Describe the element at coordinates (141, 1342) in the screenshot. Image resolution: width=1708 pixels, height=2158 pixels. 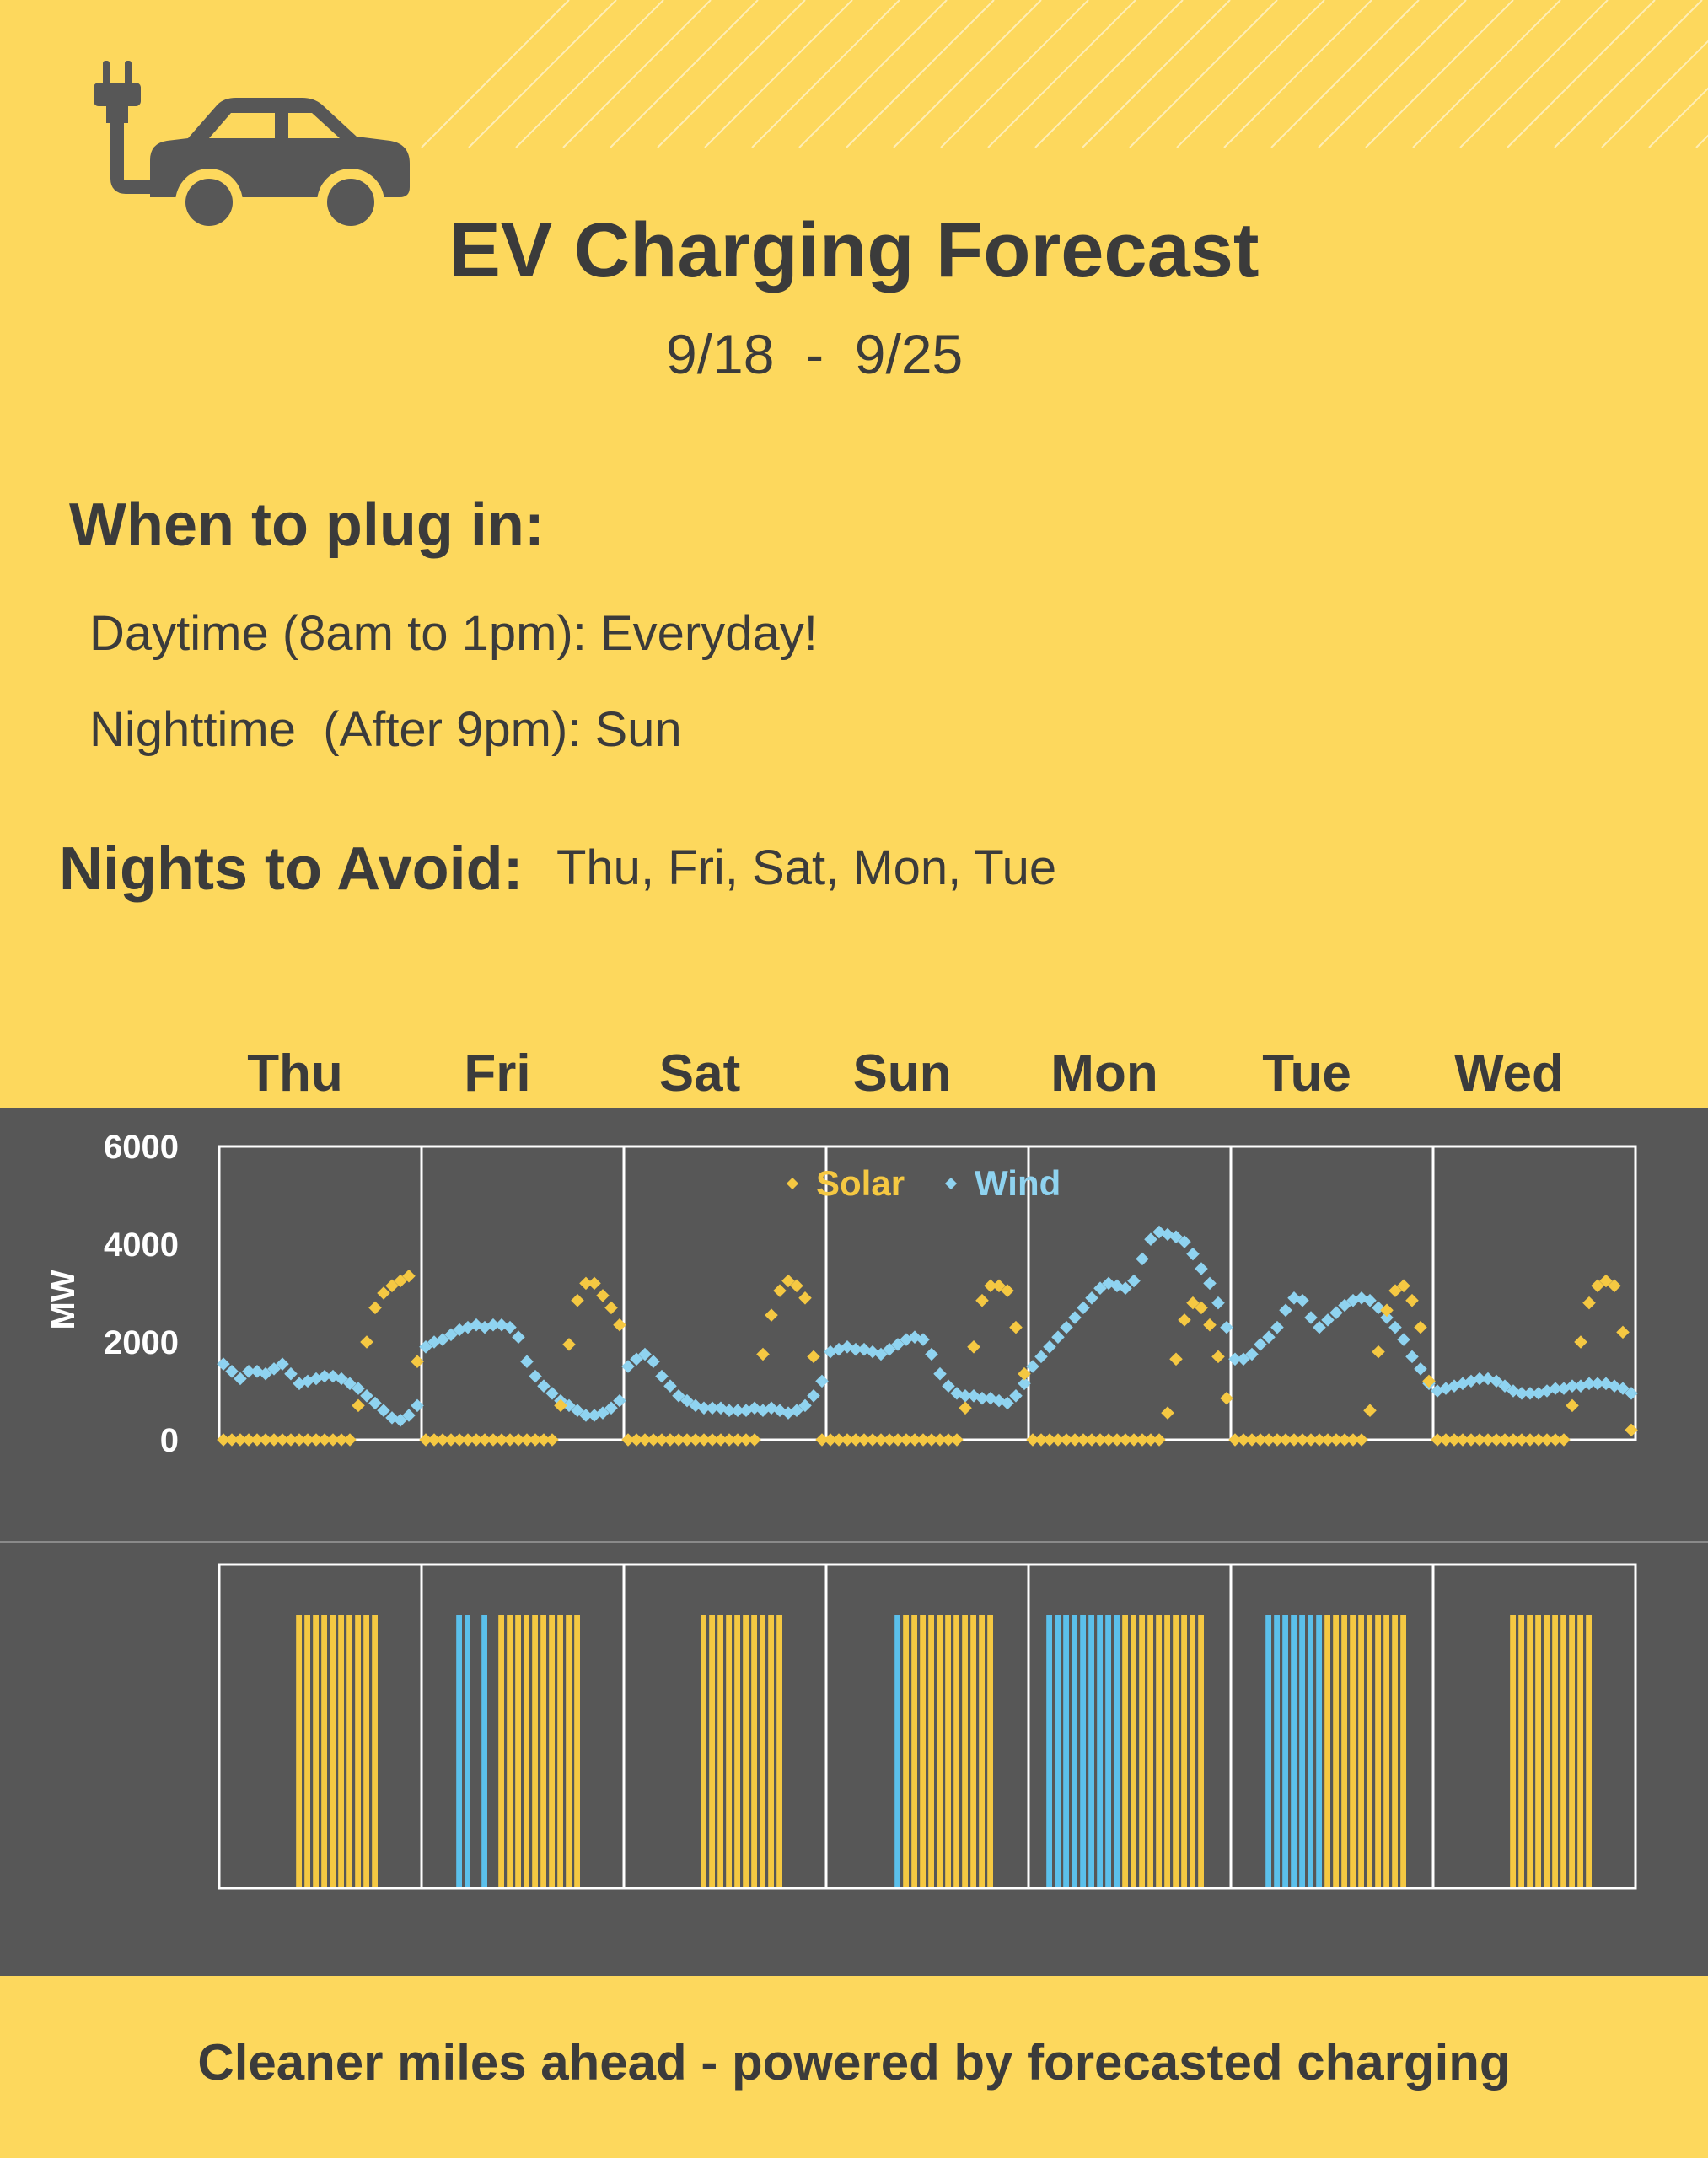
I see `y-tick-label: 2000` at that location.